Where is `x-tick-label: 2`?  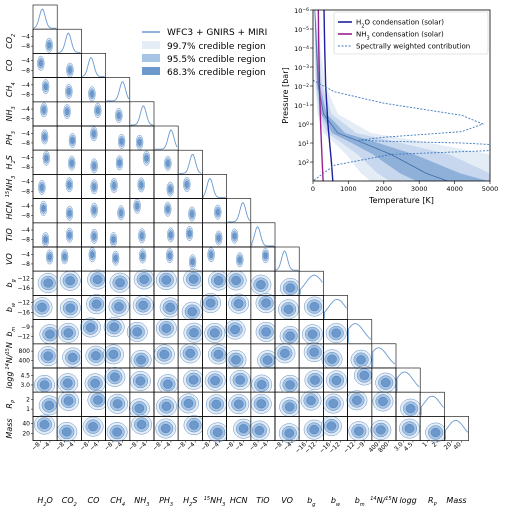
x-tick-label: 2 is located at coordinates (435, 445).